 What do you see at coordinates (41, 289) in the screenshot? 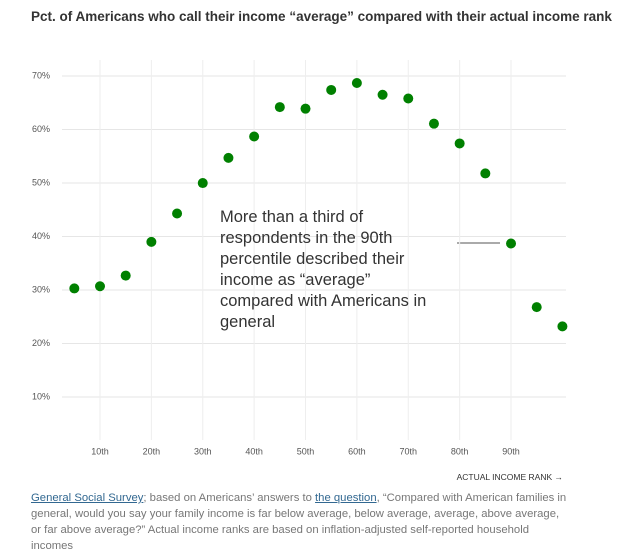
I see `y-tick-label: 30%` at bounding box center [41, 289].